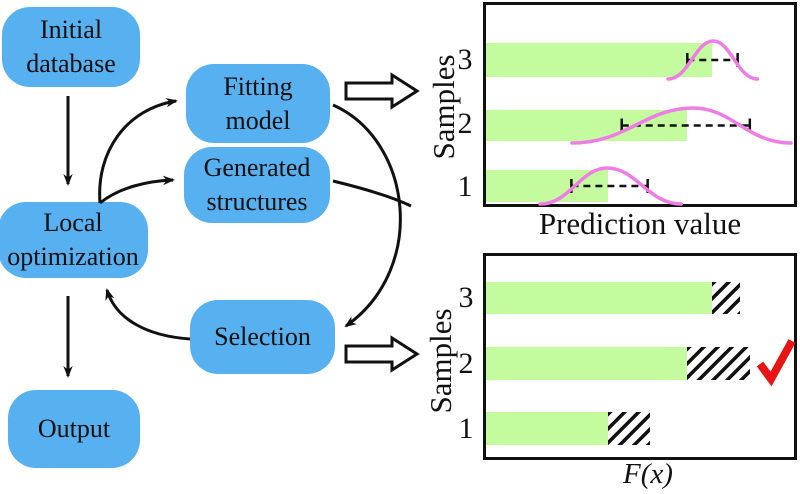 This screenshot has height=494, width=800. I want to click on node-label: Initial, so click(71, 29).